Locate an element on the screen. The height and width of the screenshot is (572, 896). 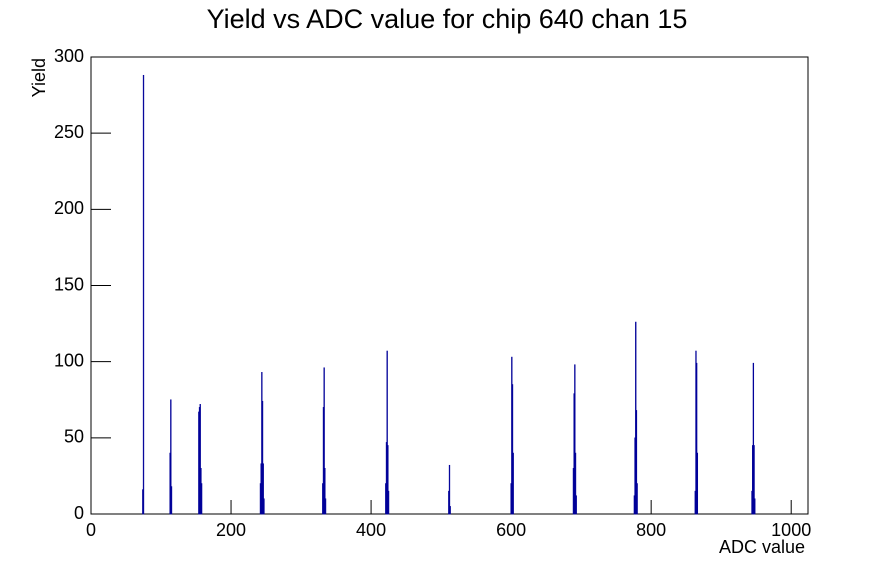
y-tick-label: 0 is located at coordinates (79, 513).